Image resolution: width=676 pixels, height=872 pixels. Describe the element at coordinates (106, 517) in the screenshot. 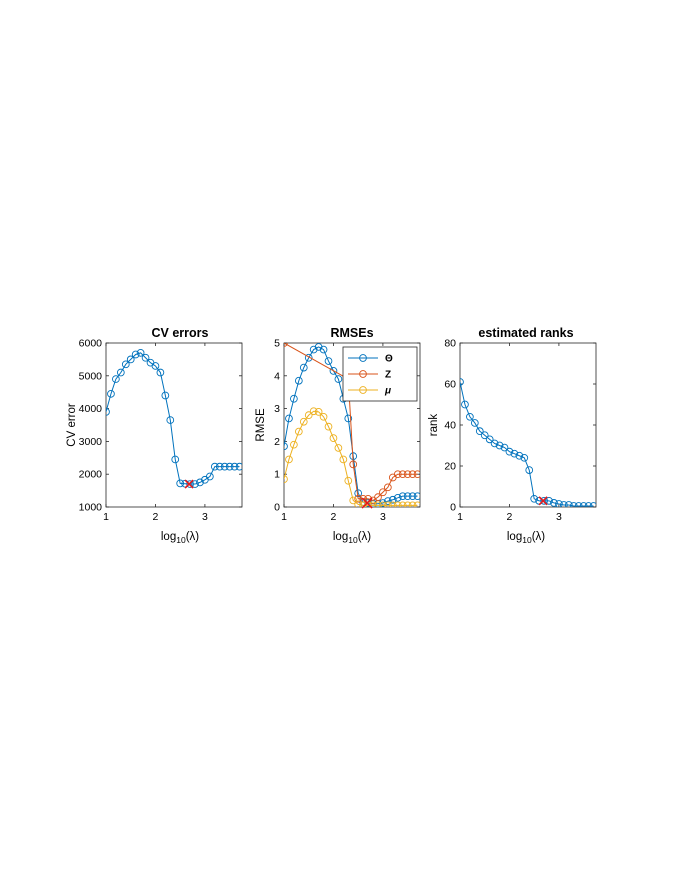

I see `x-tick-label-cv: 1` at that location.